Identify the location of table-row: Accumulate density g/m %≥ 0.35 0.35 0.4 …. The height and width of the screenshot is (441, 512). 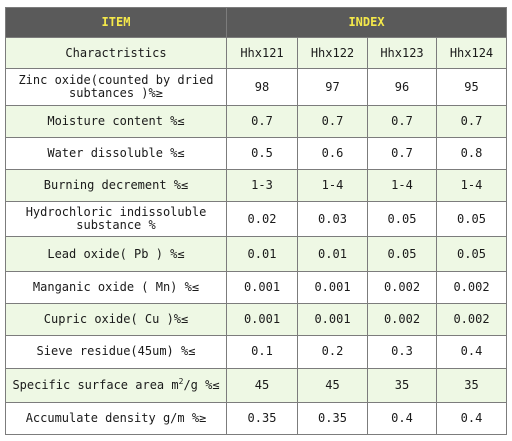
(256, 418).